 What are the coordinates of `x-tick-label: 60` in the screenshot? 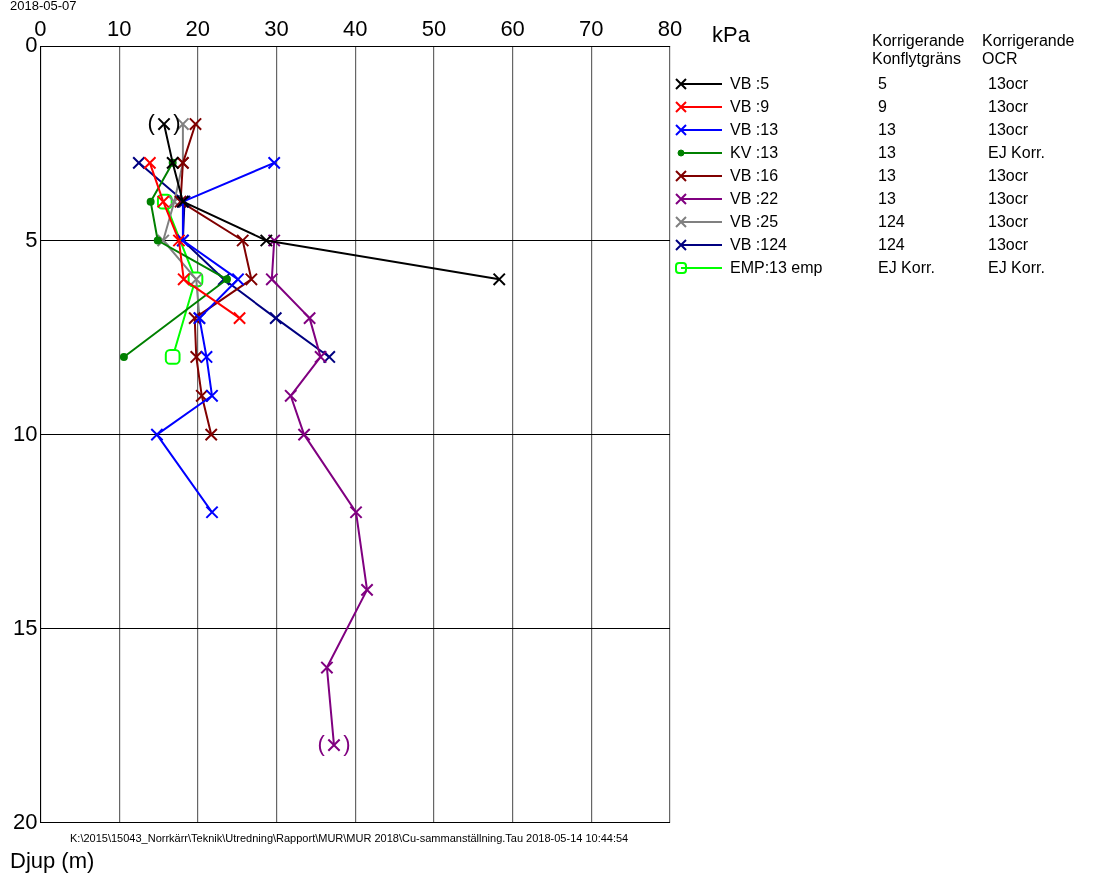 It's located at (512, 29).